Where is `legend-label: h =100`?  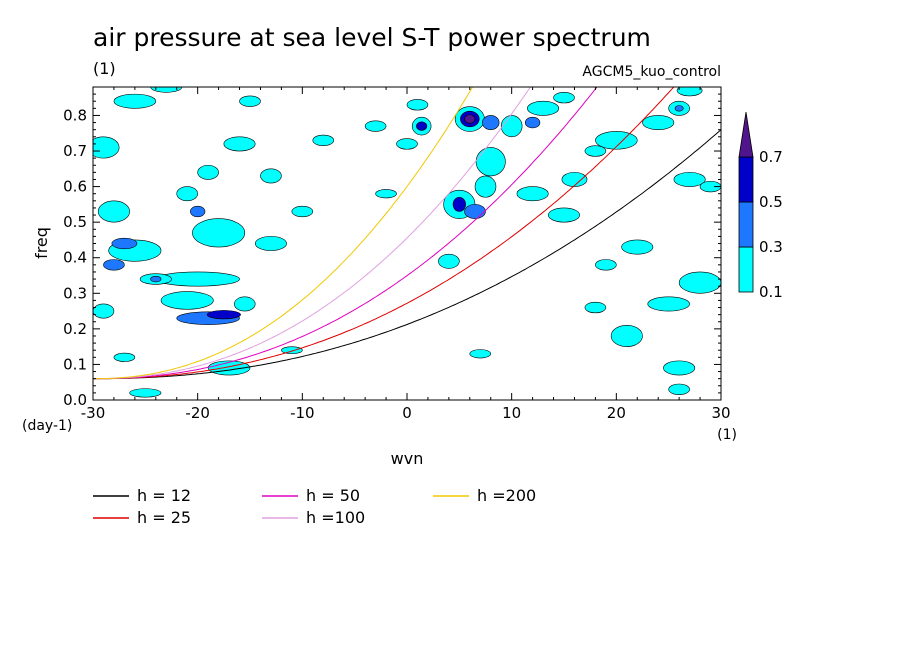
legend-label: h =100 is located at coordinates (335, 517).